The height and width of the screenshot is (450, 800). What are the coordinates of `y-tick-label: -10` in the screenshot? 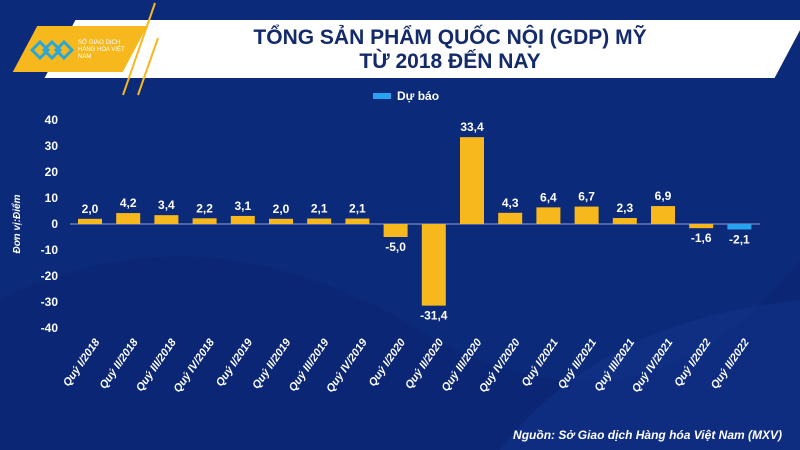 It's located at (50, 250).